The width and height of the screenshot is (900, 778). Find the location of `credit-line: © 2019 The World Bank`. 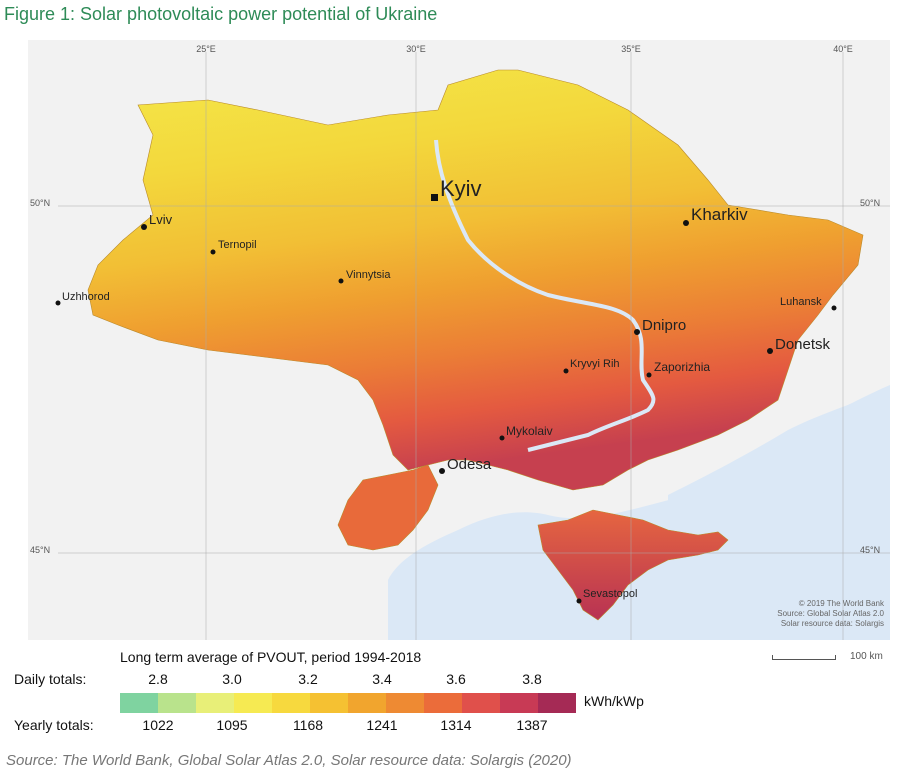

credit-line: © 2019 The World Bank is located at coordinates (842, 603).